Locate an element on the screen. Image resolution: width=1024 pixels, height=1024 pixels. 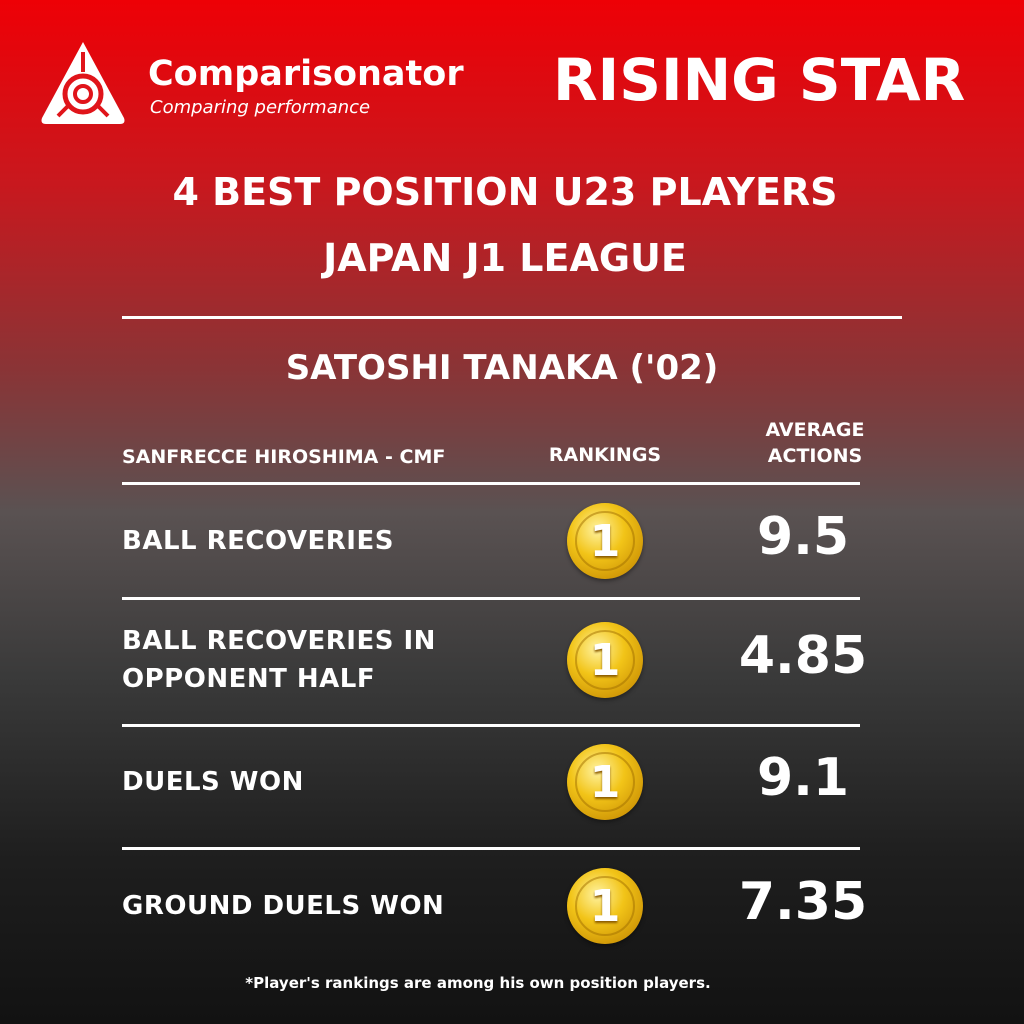
row-value: 9.1 is located at coordinates (803, 778).